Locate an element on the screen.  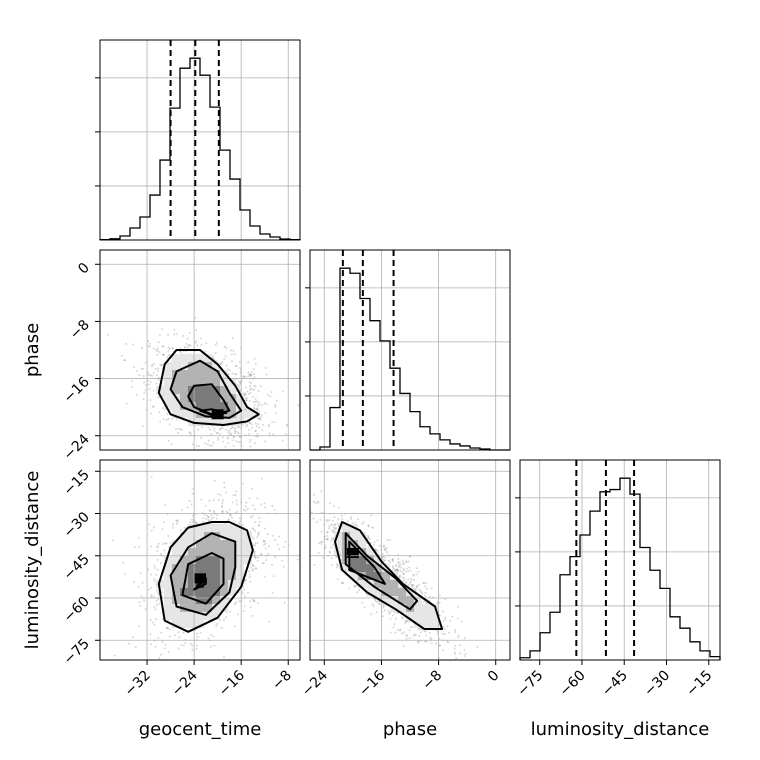
y-tick-label: −24 is located at coordinates (77, 447).